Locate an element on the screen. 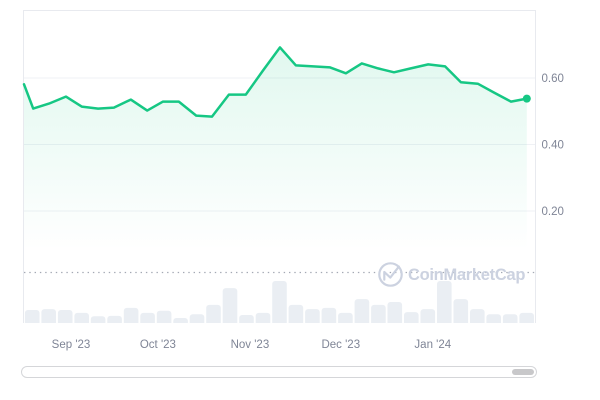  last-price-dot is located at coordinates (526, 98).